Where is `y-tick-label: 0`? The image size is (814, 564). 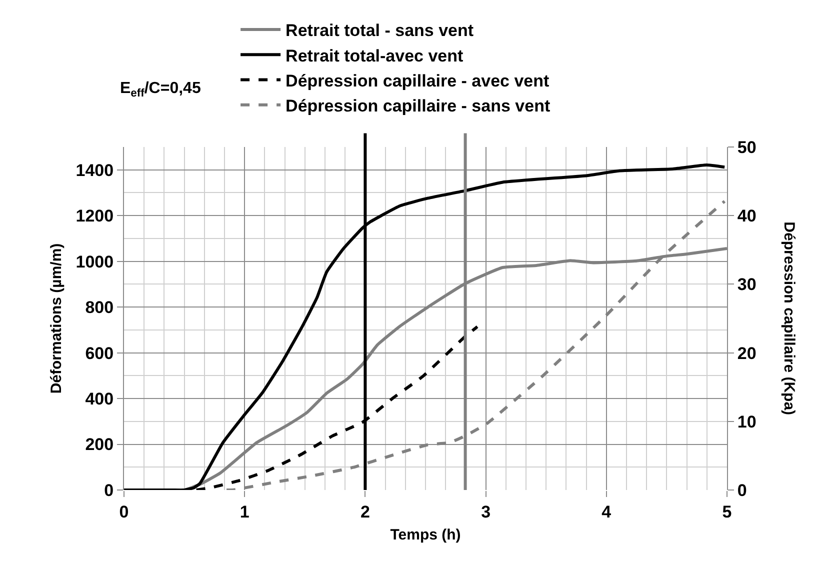
y-tick-label: 0 is located at coordinates (109, 490).